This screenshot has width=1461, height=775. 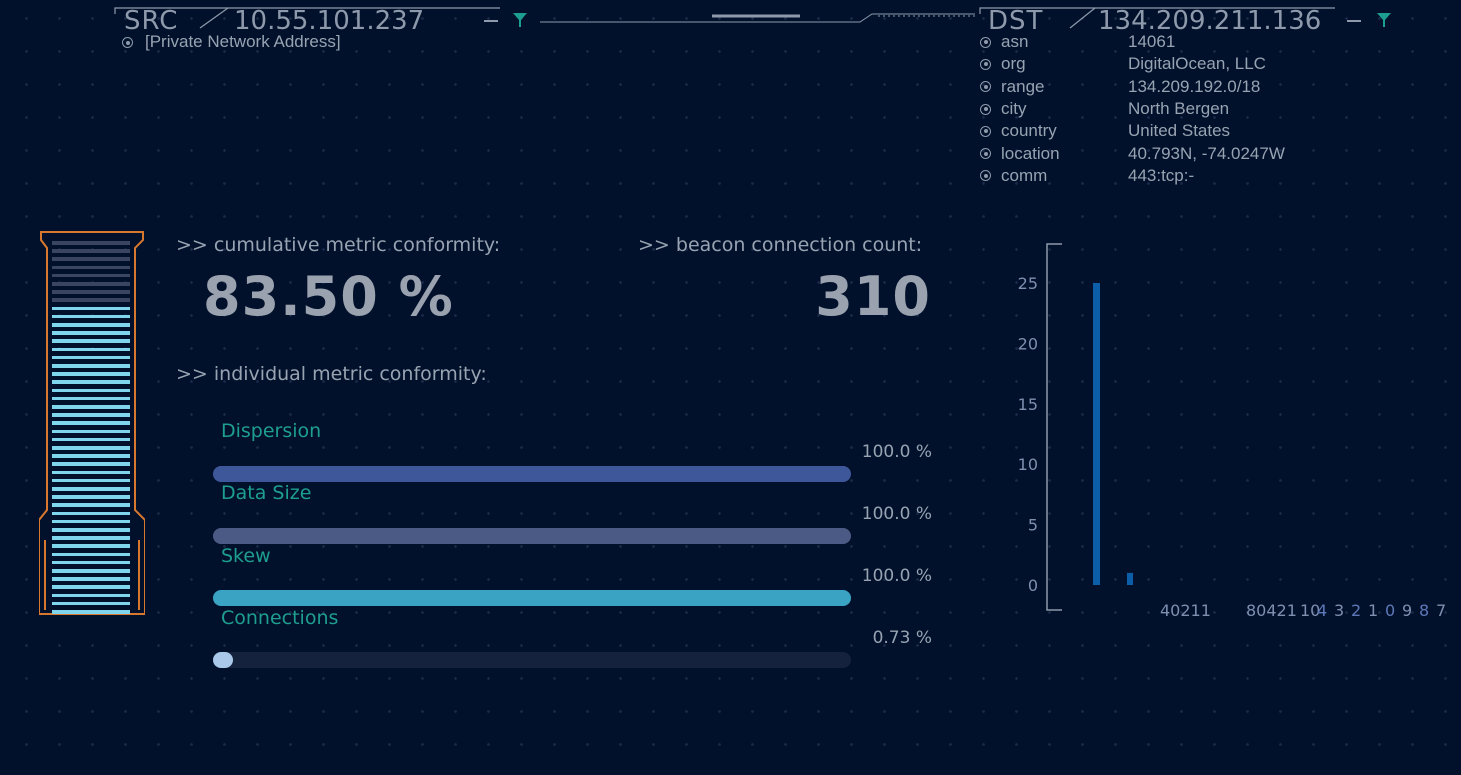 What do you see at coordinates (1373, 610) in the screenshot?
I see `chart-xtick-label: 1` at bounding box center [1373, 610].